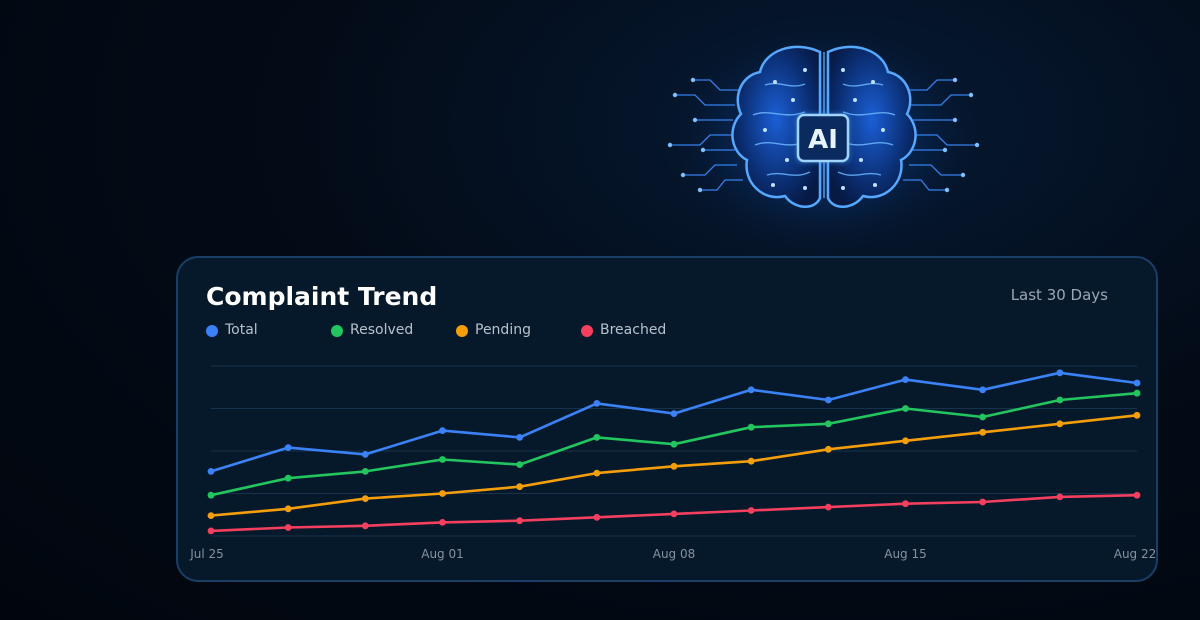  Describe the element at coordinates (337, 331) in the screenshot. I see `legend-dot-resolved` at that location.